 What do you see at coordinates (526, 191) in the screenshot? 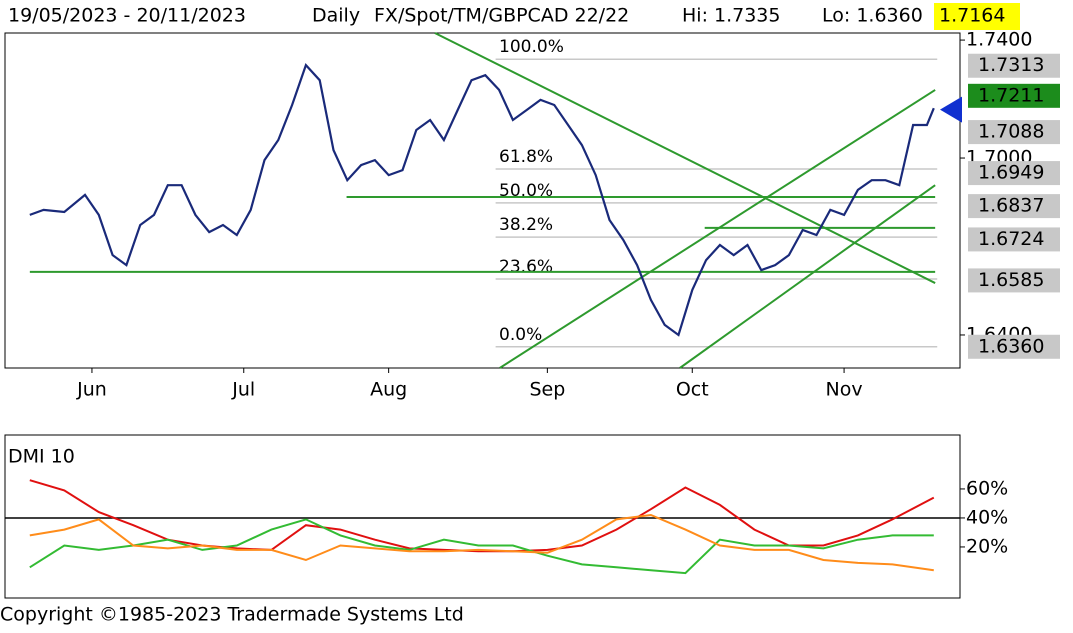
I see `fib-label: 50.0%` at bounding box center [526, 191].